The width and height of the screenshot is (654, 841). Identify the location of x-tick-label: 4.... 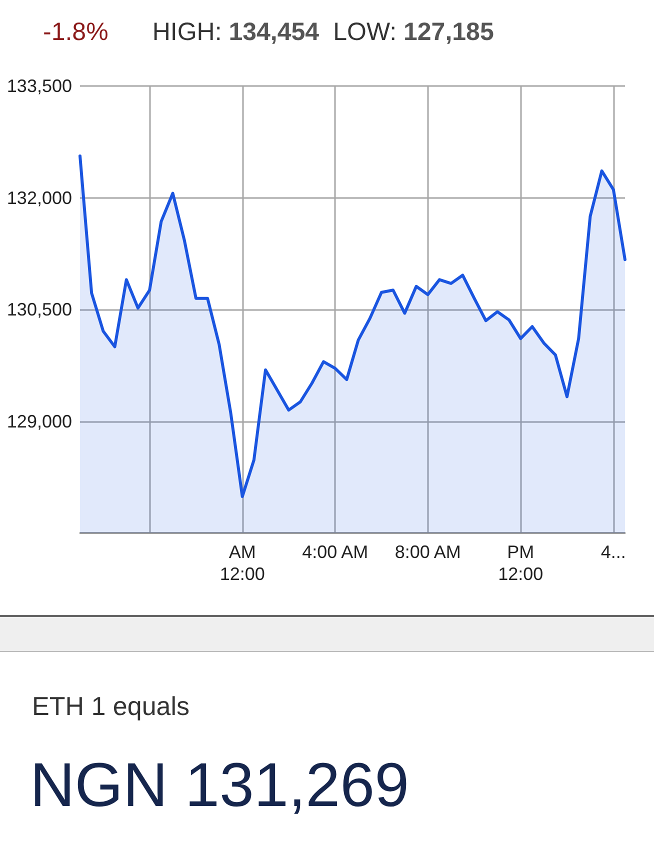
(613, 552).